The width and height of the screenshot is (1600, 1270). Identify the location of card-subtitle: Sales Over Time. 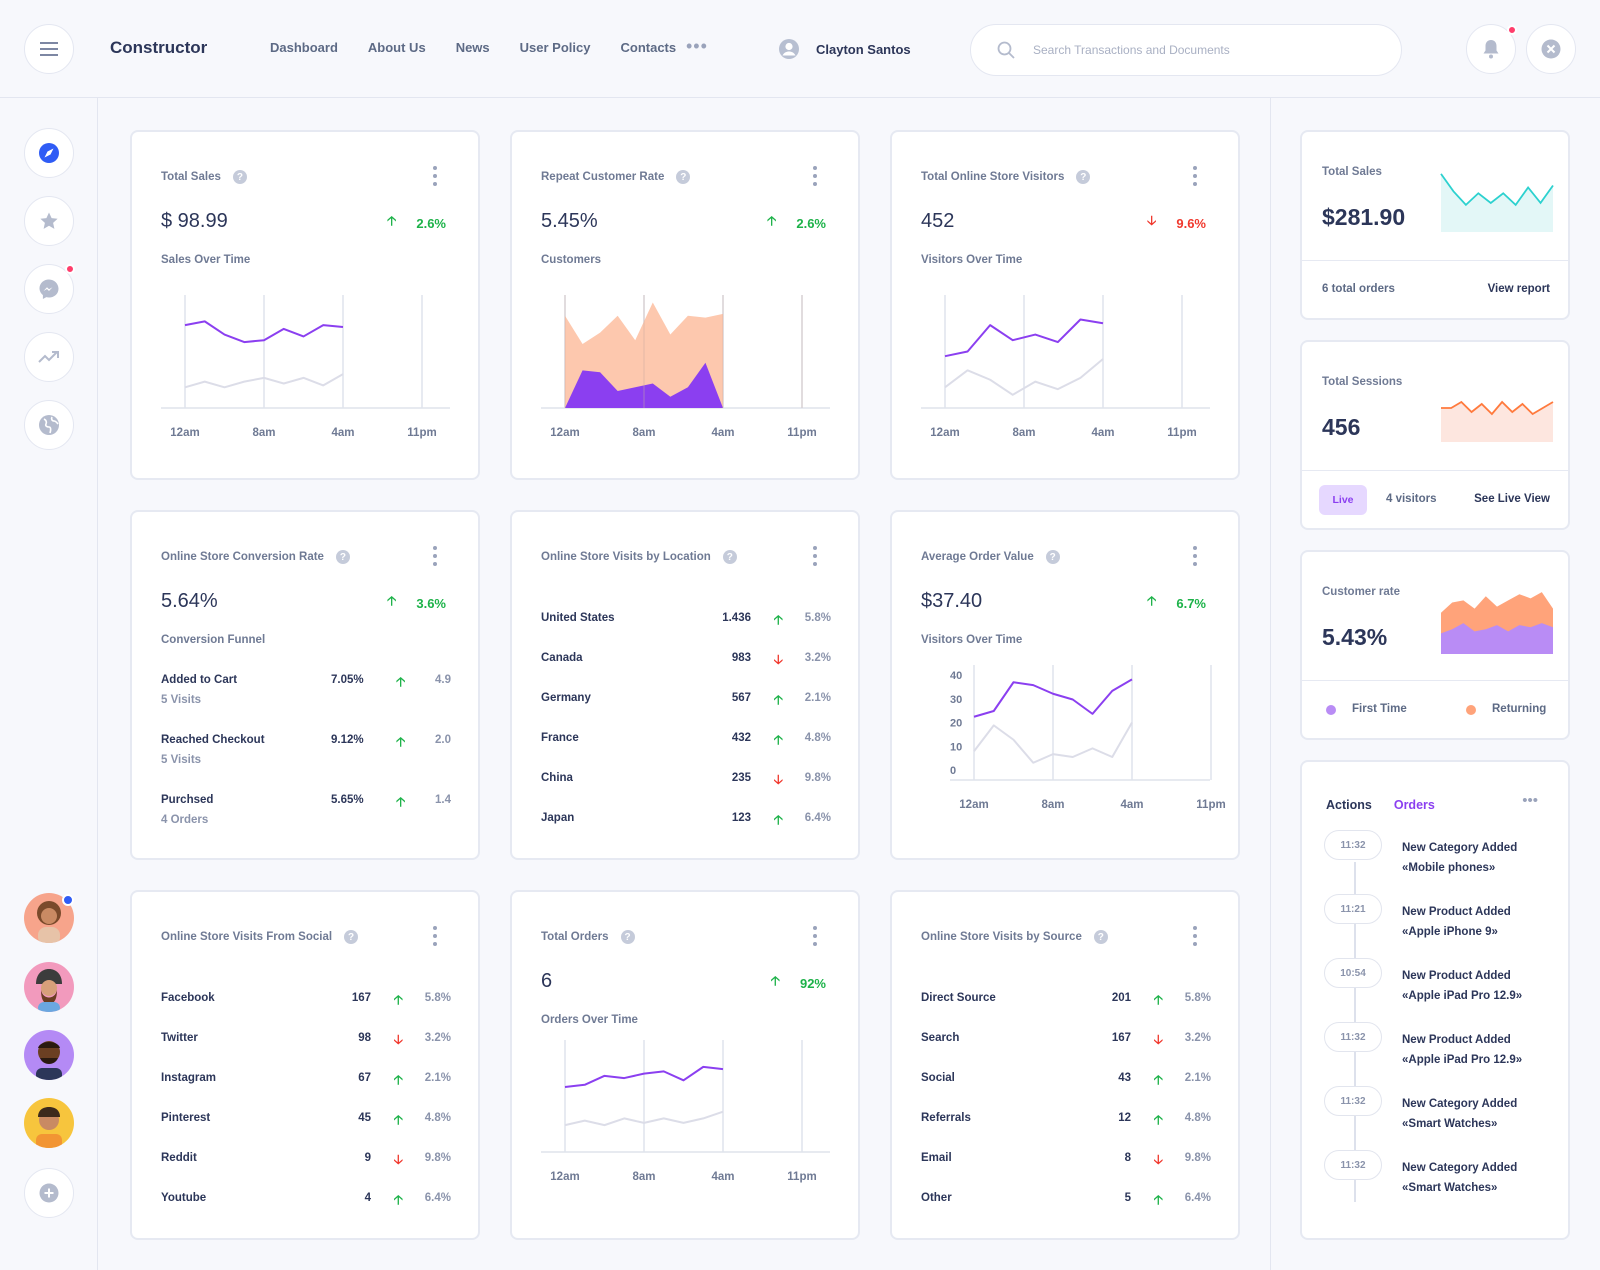
(206, 260).